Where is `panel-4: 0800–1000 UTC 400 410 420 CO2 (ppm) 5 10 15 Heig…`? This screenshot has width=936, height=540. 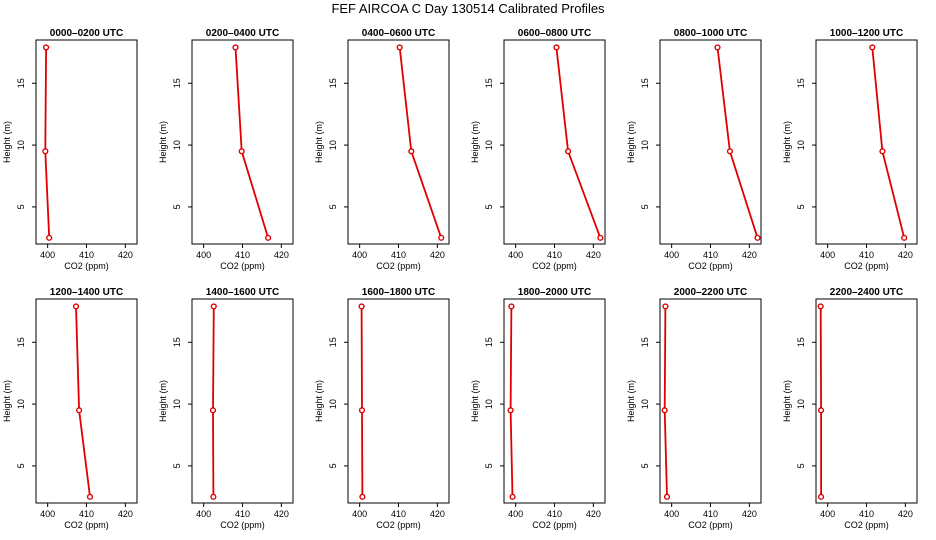
panel-4: 0800–1000 UTC 400 410 420 CO2 (ppm) 5 10 15 Heig… is located at coordinates (694, 149).